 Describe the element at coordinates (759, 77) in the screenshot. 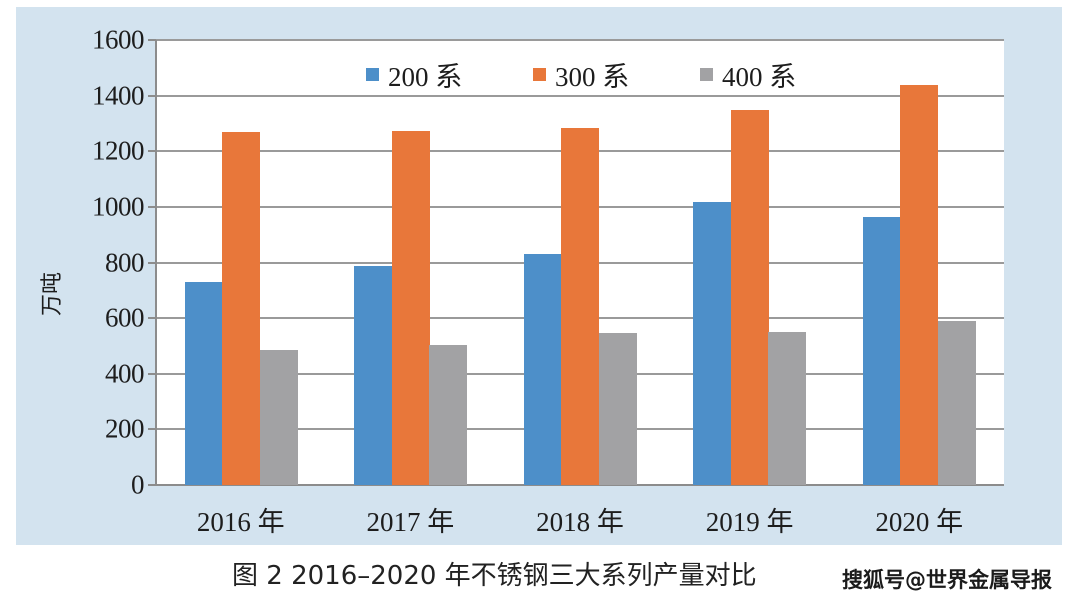

I see `legend-label: 400 系` at that location.